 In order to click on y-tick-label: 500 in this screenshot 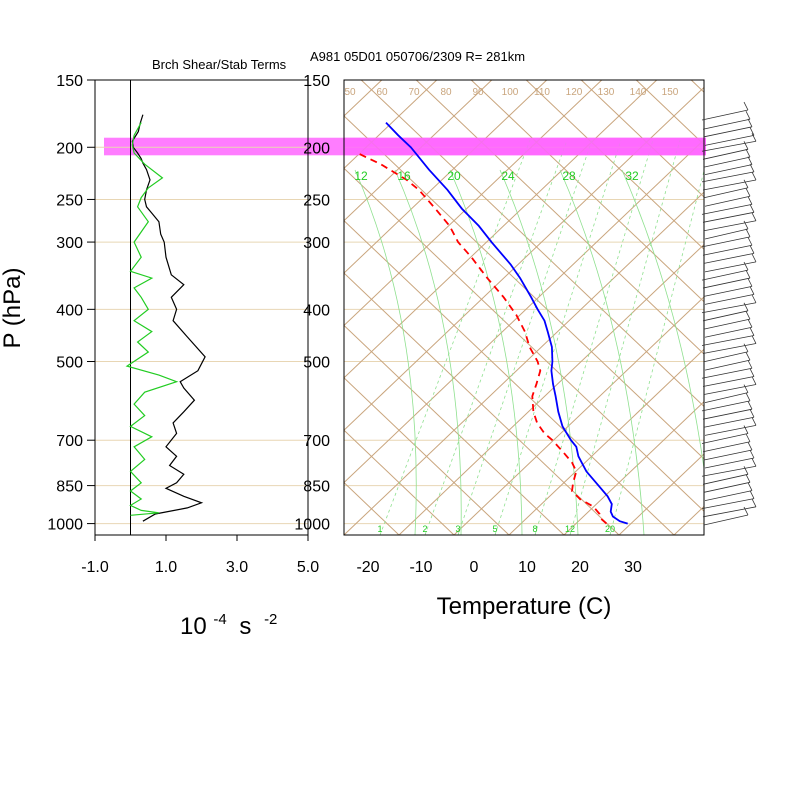, I will do `click(69, 363)`.